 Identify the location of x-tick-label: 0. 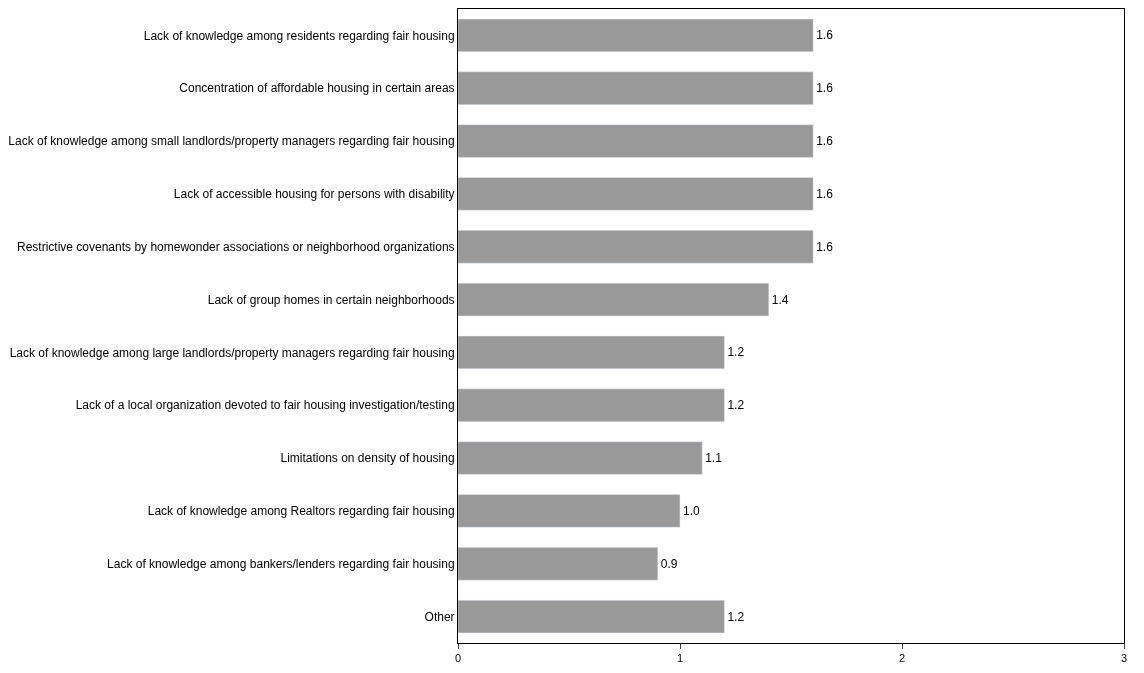
(458, 658).